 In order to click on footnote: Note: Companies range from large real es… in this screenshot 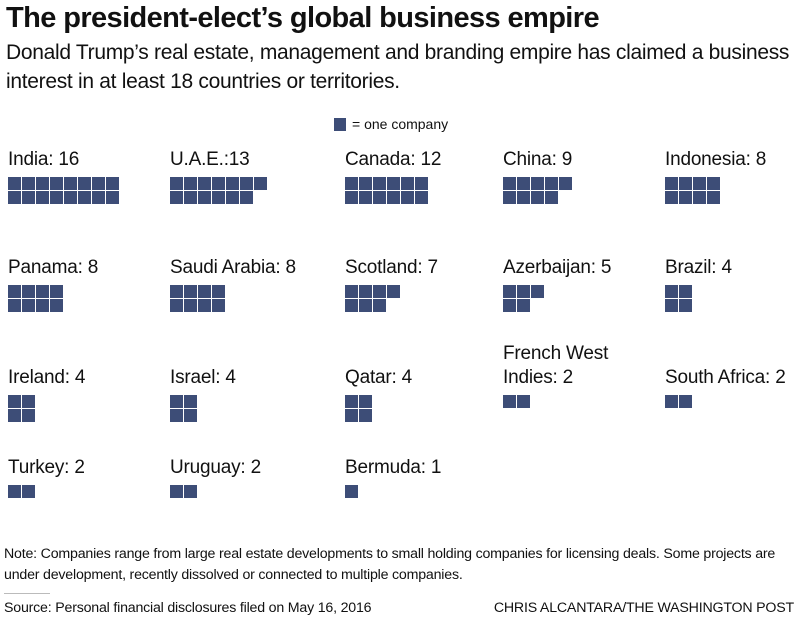, I will do `click(390, 564)`.